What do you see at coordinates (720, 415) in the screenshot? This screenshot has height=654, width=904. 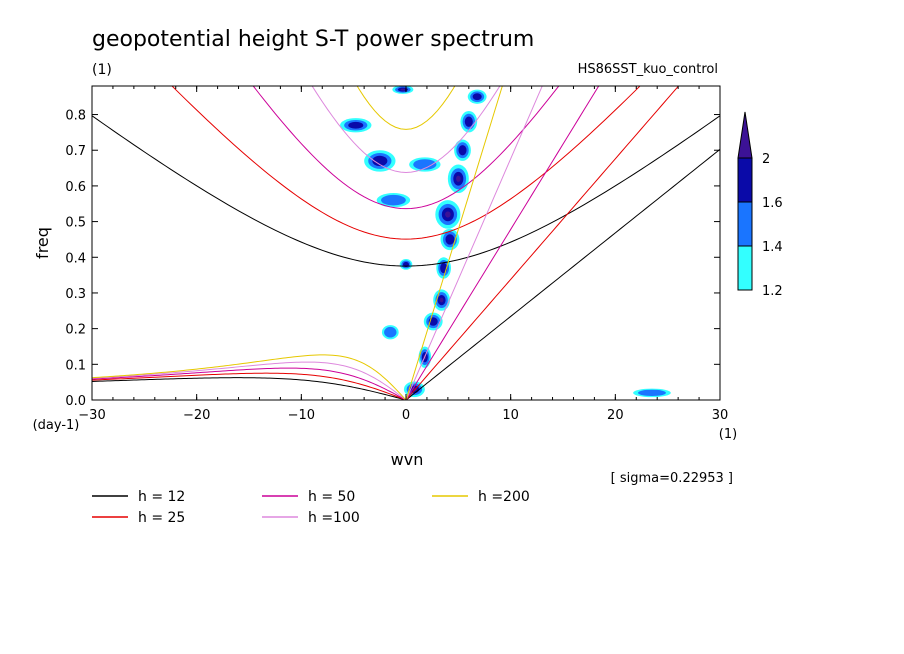 I see `x-tick-label: 30` at bounding box center [720, 415].